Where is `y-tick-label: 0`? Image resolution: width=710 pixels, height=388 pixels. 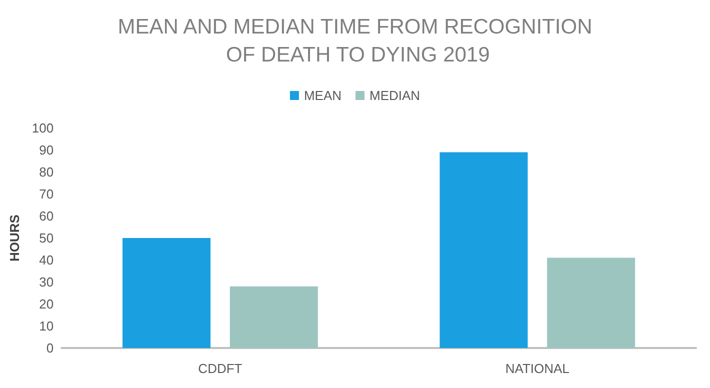 y-tick-label: 0 is located at coordinates (50, 348).